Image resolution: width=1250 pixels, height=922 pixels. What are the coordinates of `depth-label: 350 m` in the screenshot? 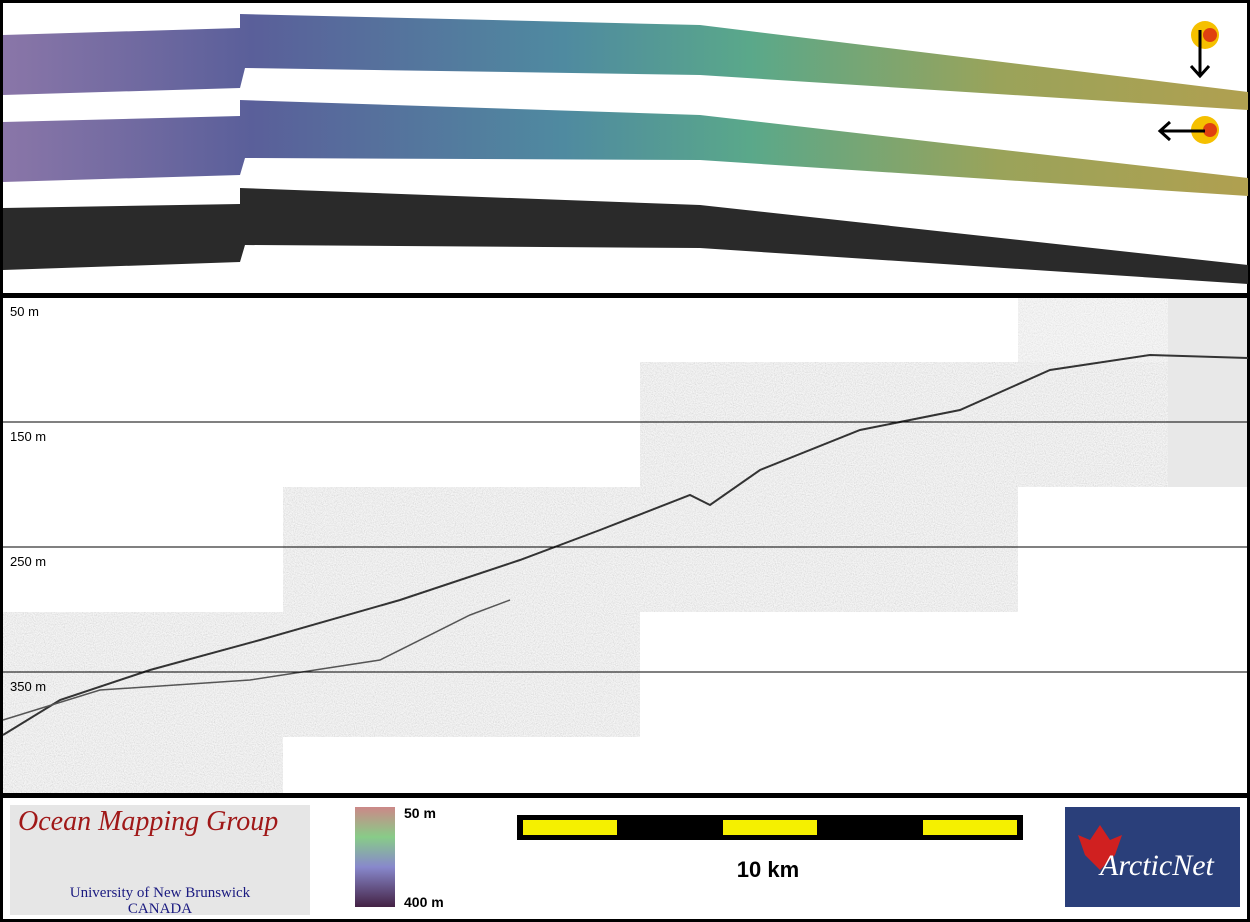 It's located at (28, 686).